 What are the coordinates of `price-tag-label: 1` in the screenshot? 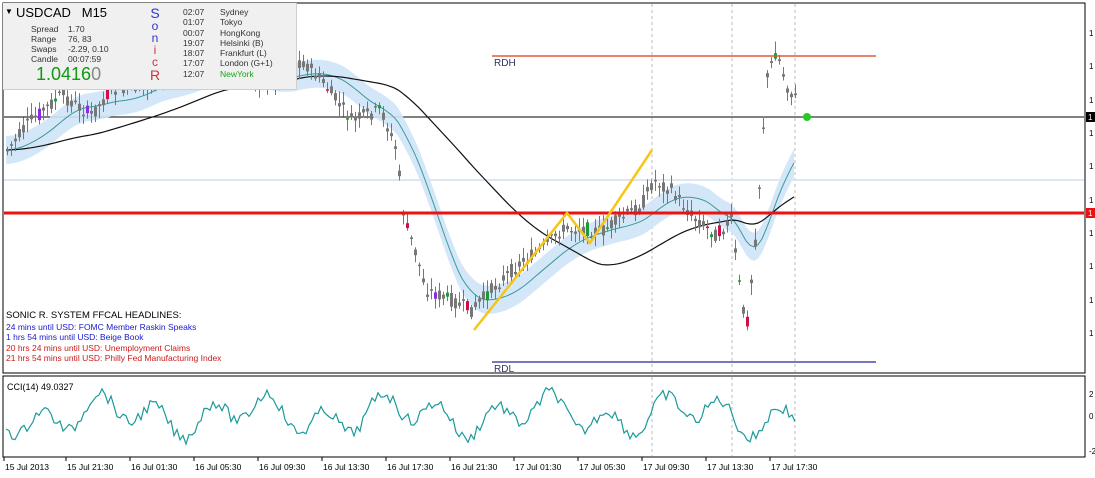 It's located at (1090, 117).